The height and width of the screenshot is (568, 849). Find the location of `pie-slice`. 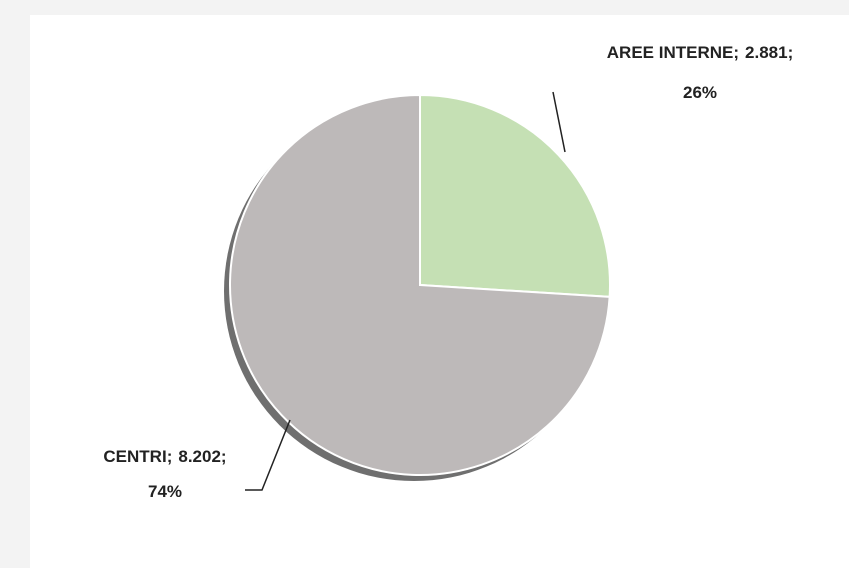

pie-slice is located at coordinates (515, 195).